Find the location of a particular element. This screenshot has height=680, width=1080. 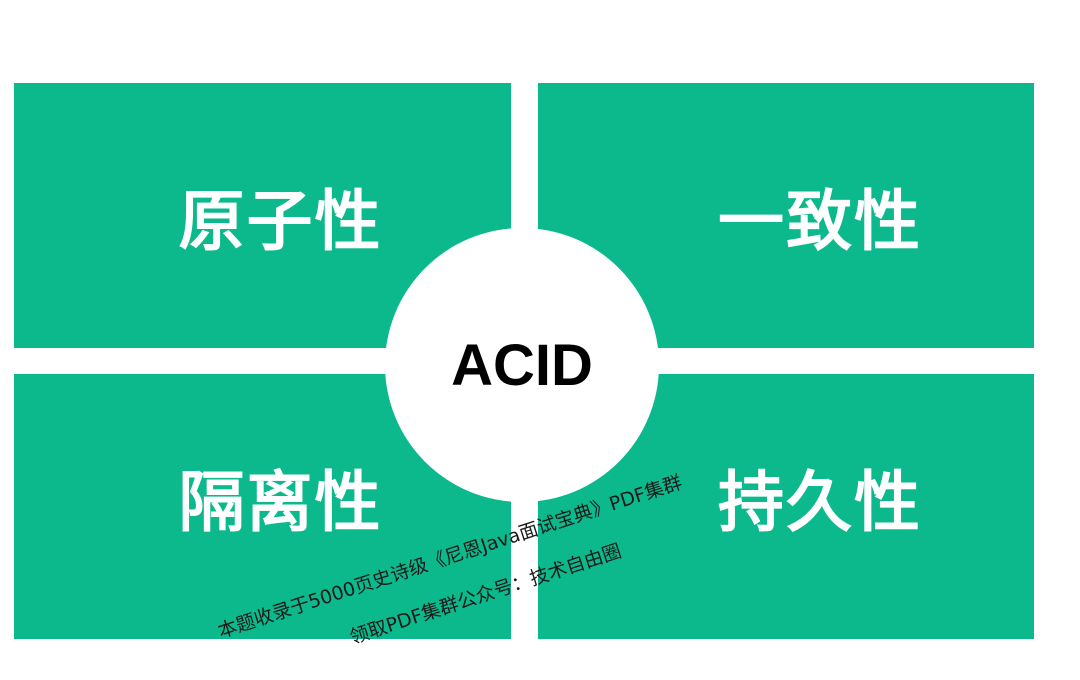

center-circle: ACID is located at coordinates (522, 365).